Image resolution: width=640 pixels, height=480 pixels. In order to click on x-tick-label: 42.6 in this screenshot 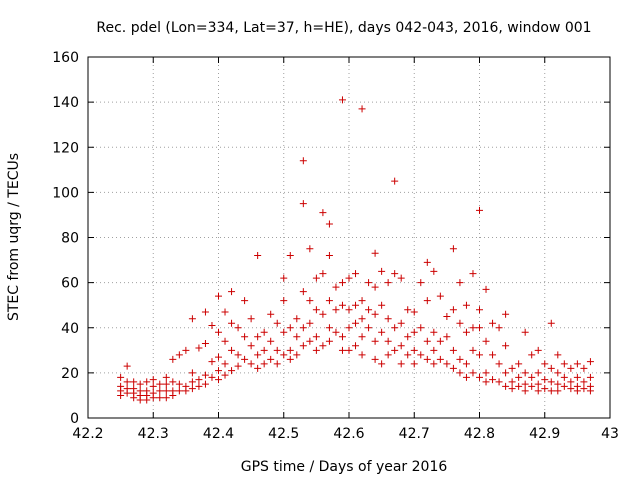, I will do `click(348, 434)`.